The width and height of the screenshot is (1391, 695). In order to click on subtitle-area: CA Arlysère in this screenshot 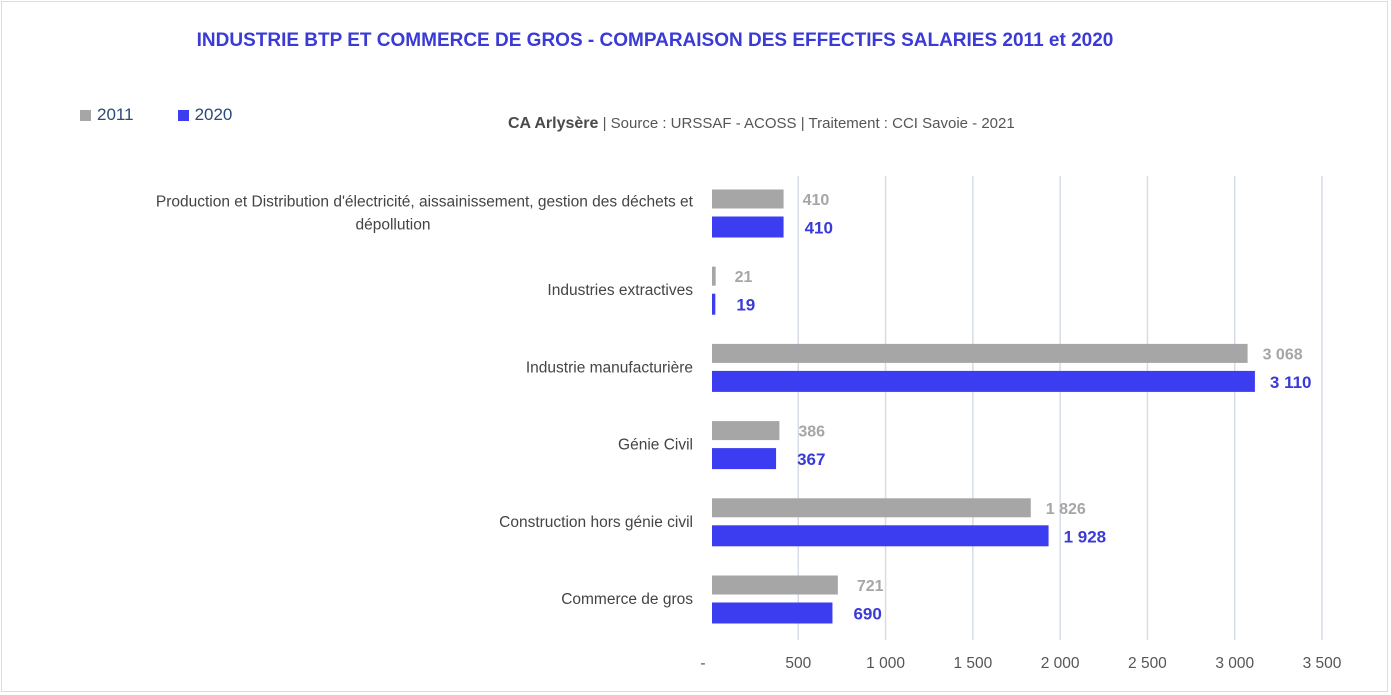, I will do `click(553, 123)`.